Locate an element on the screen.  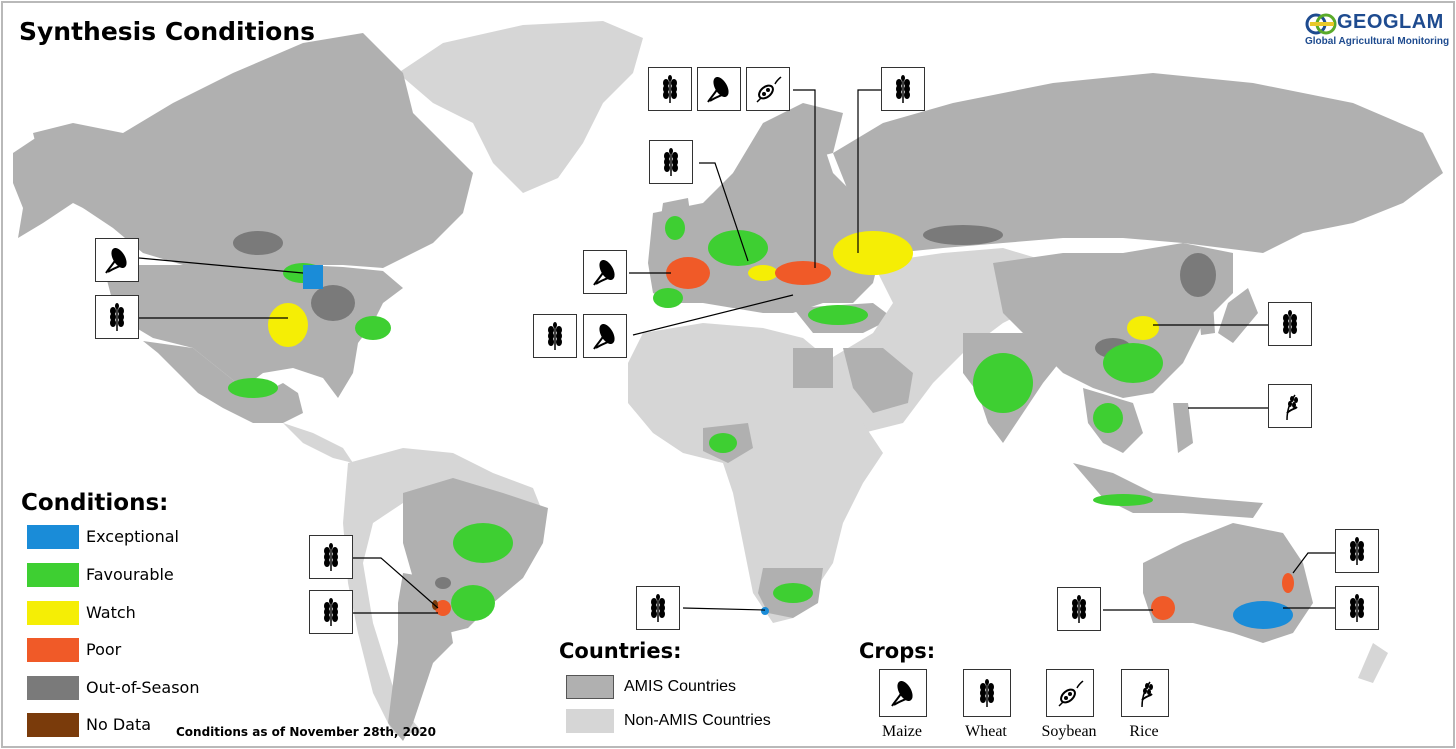
ukraine-russia-watch is located at coordinates (873, 253).